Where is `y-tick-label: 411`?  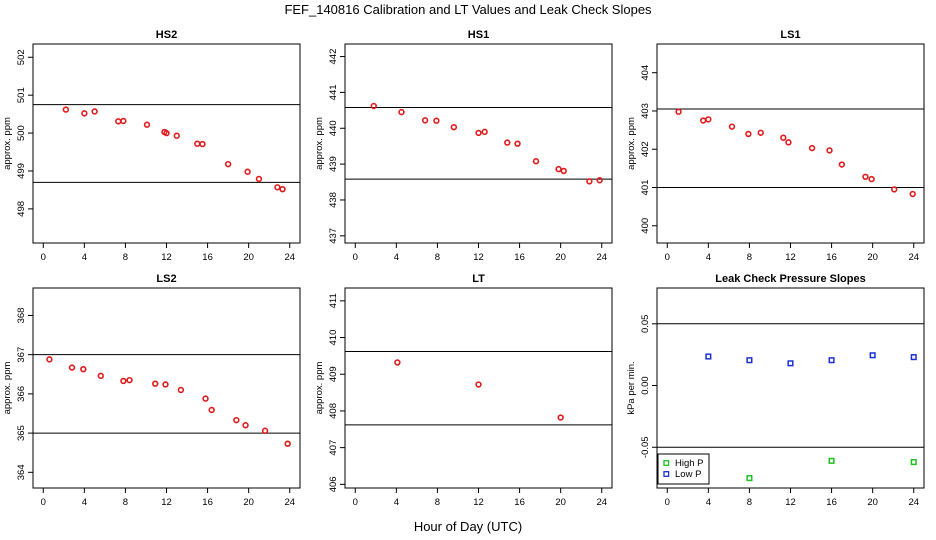 y-tick-label: 411 is located at coordinates (333, 300).